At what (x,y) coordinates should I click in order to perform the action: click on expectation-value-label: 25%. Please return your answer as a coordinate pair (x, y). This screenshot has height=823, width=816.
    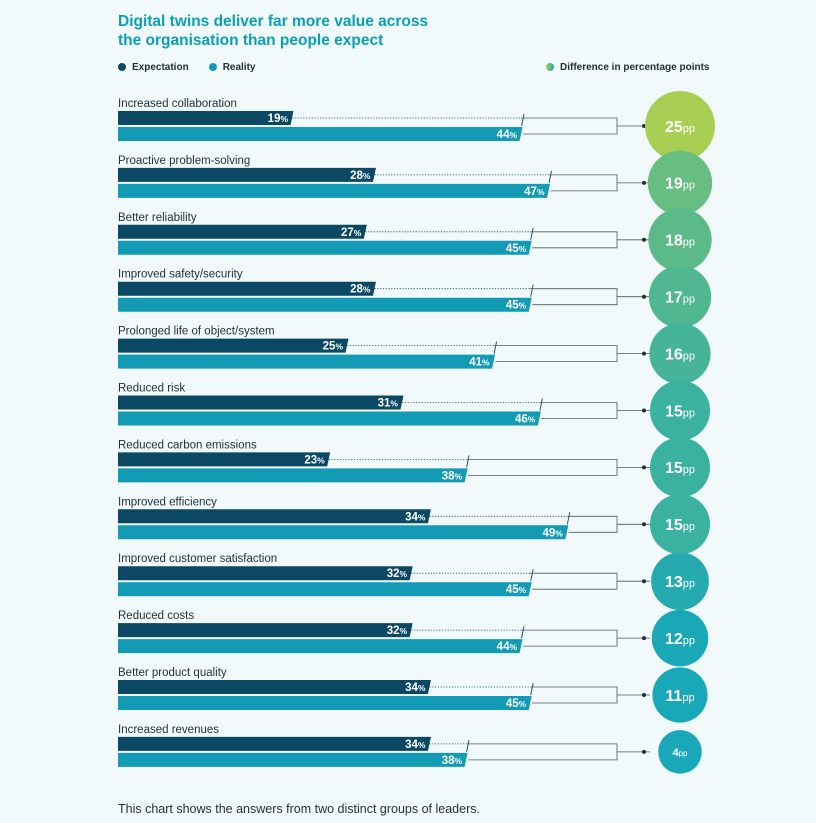
    Looking at the image, I should click on (333, 347).